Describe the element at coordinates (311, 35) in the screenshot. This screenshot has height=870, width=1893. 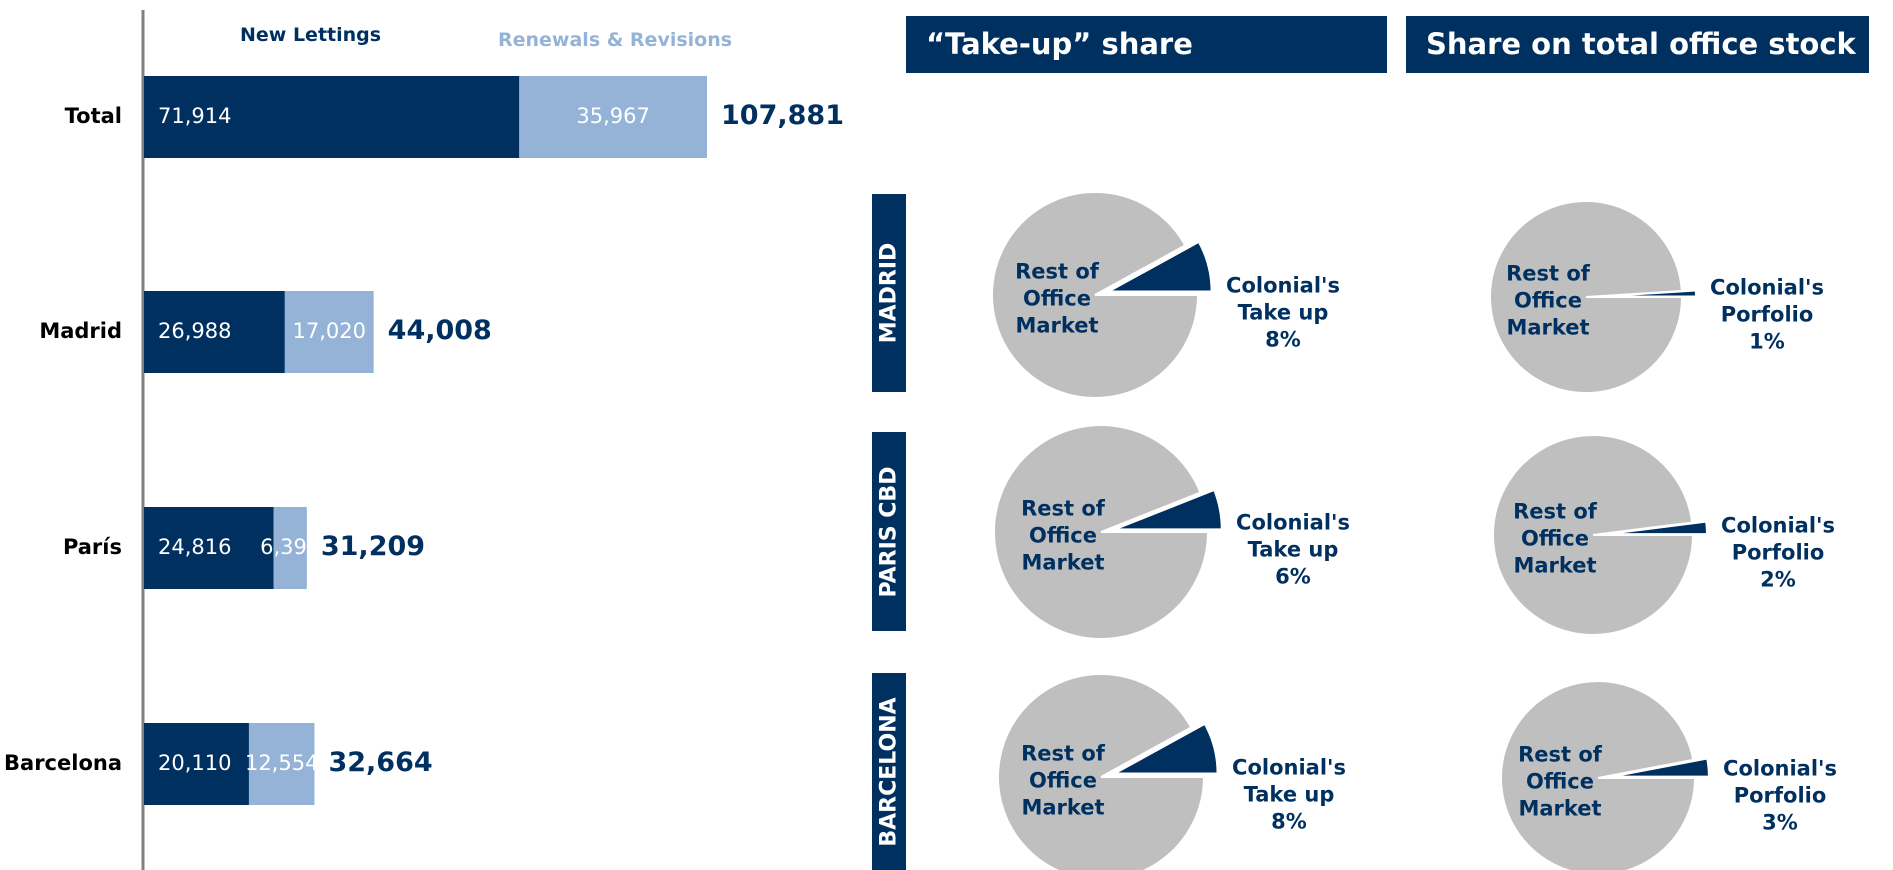
I see `legend-entry: New Lettings` at that location.